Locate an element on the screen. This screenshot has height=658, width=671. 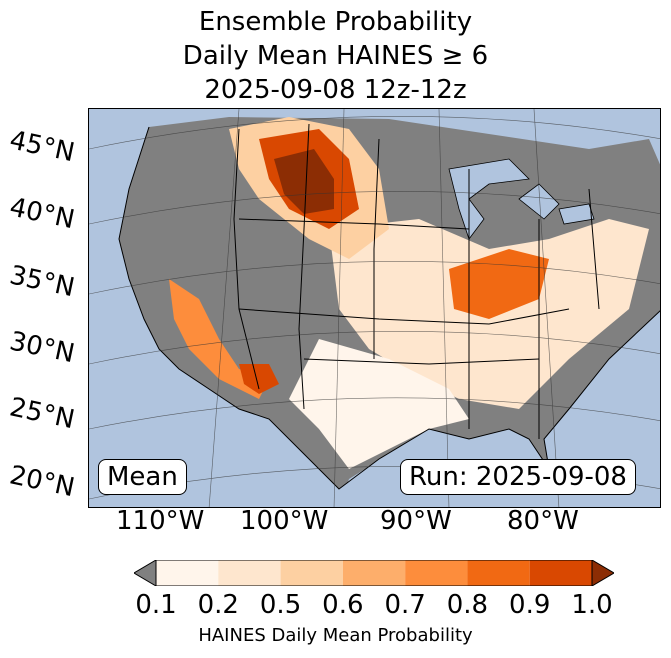
colorbar-tick-label: 0.9 is located at coordinates (530, 605).